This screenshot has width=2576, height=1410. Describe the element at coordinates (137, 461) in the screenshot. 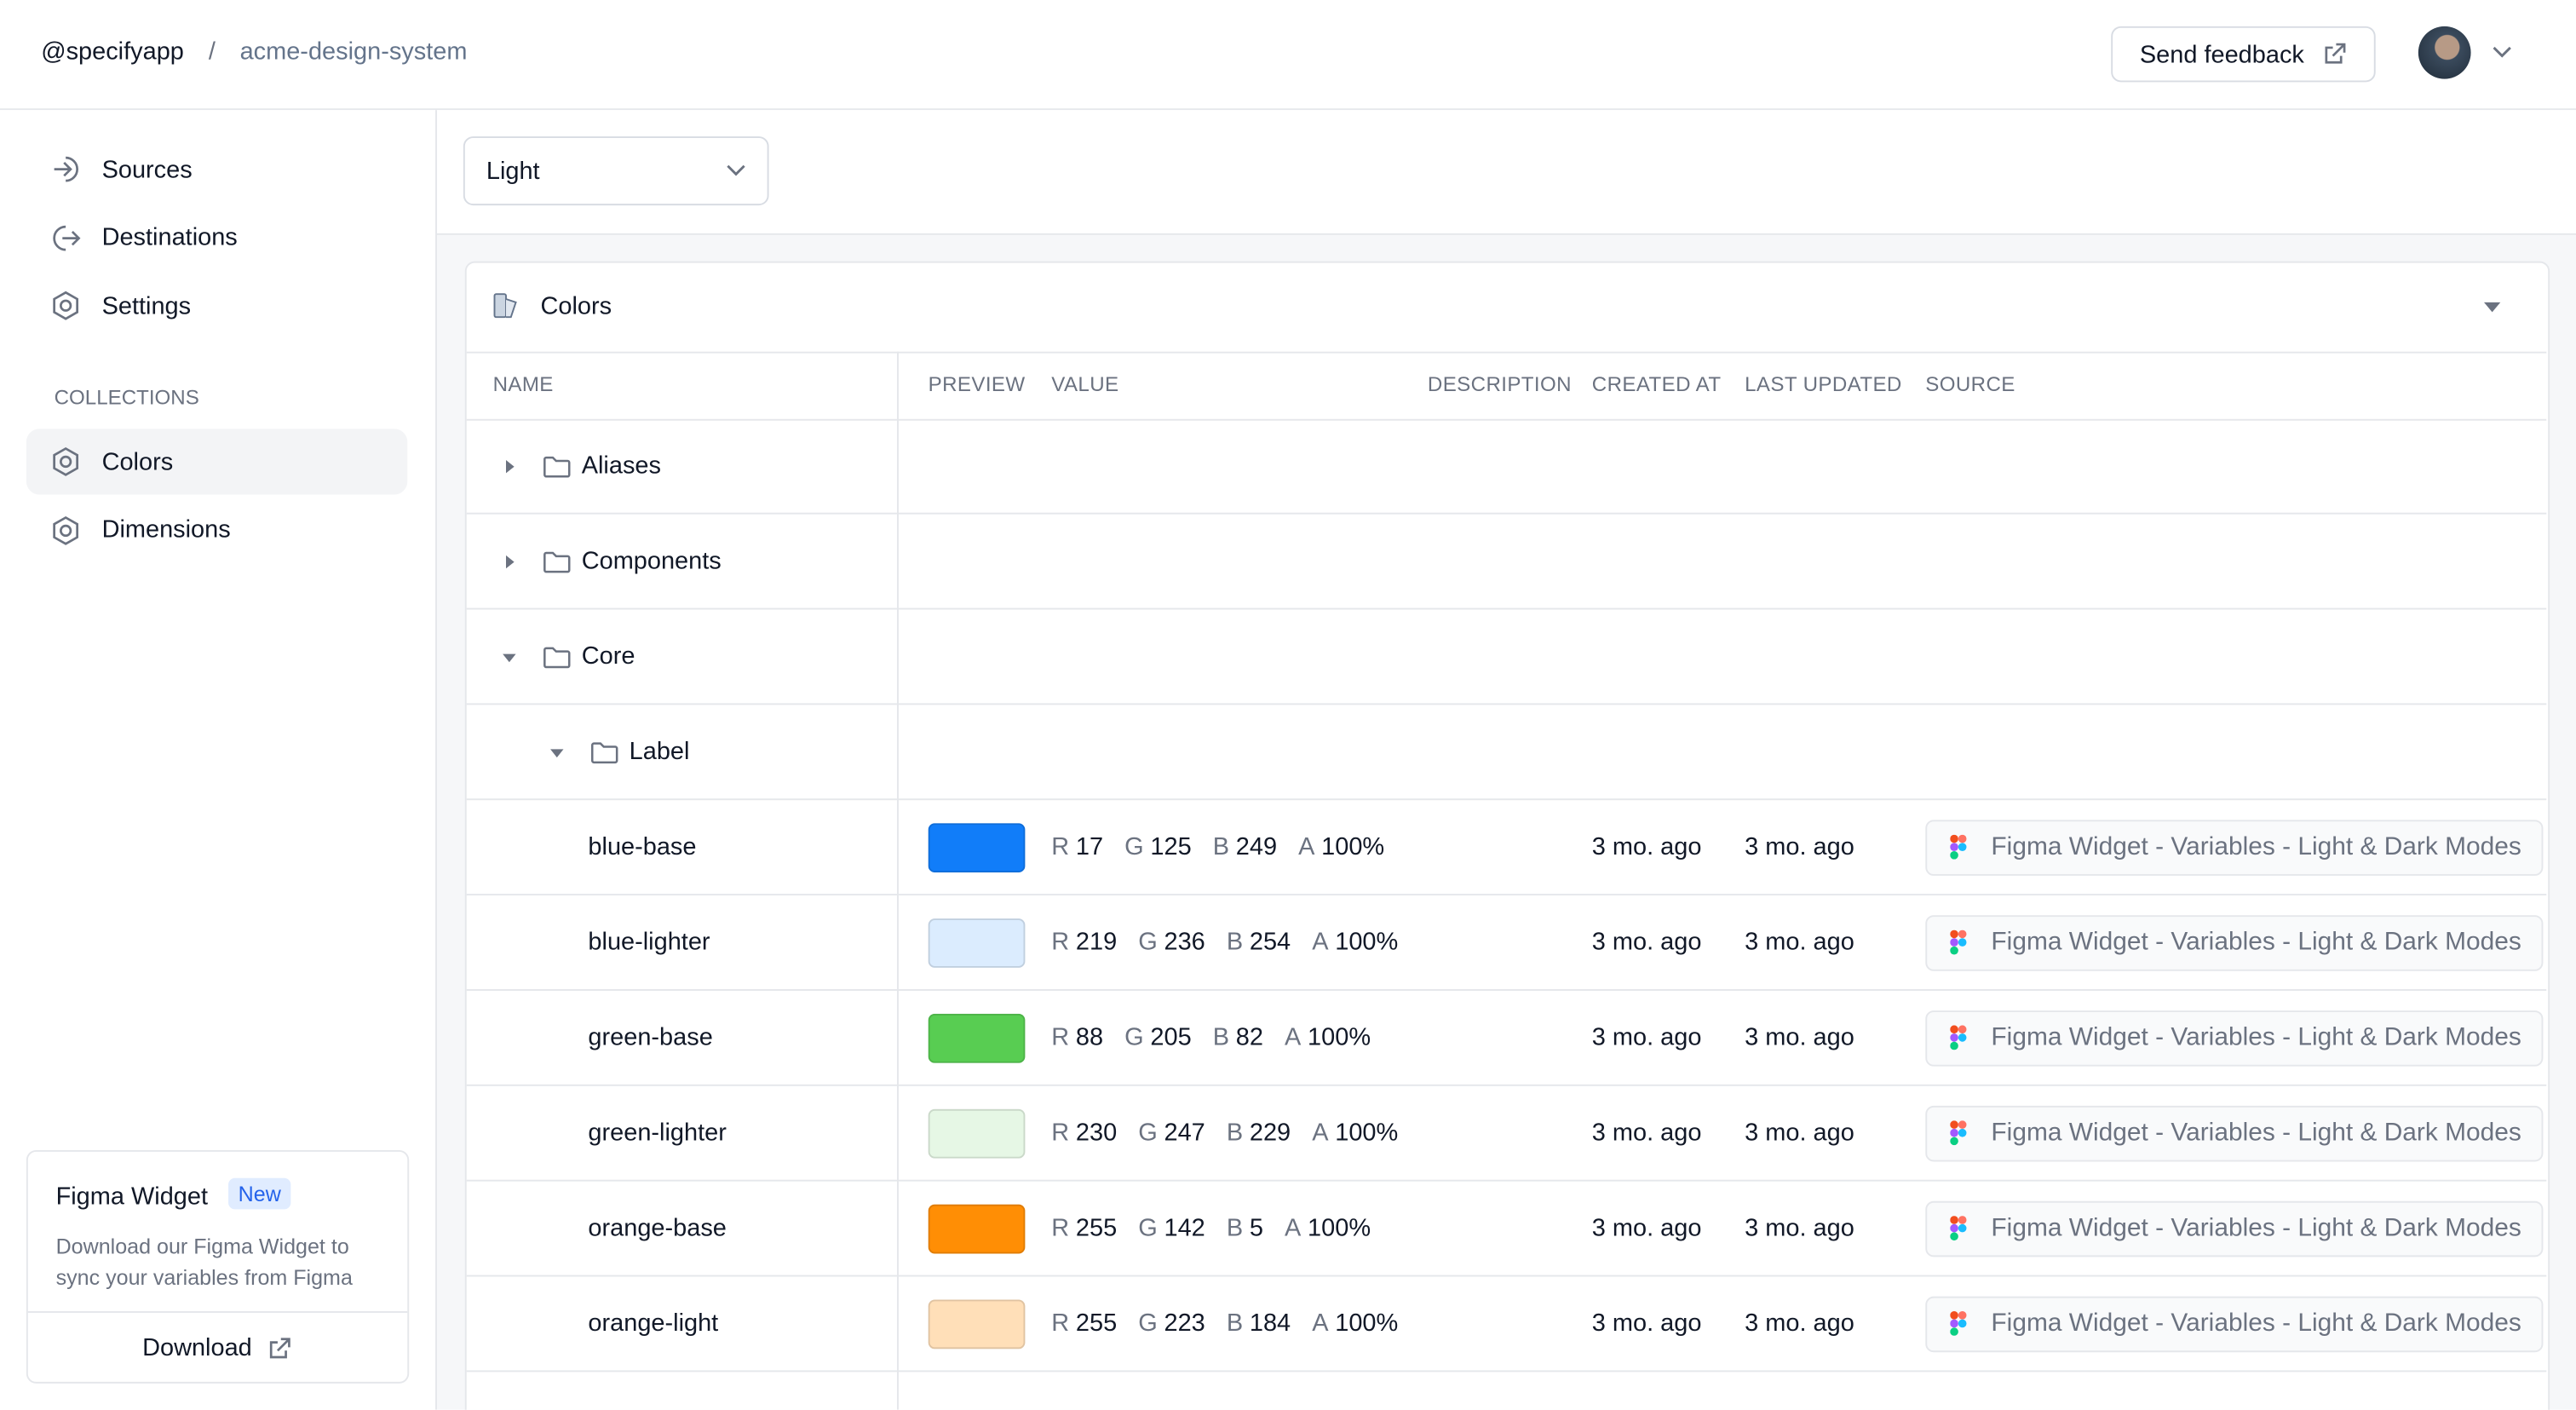

I see `collection-label: Colors` at that location.